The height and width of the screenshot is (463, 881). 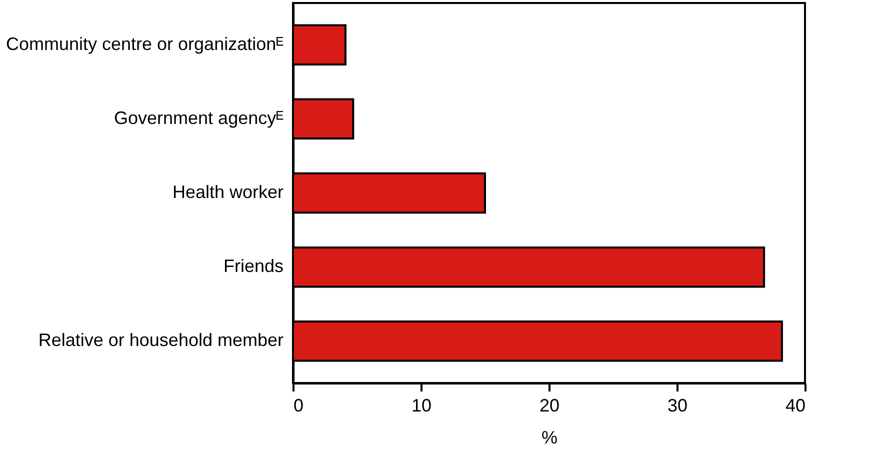 What do you see at coordinates (253, 266) in the screenshot?
I see `y-tick-label: Friends` at bounding box center [253, 266].